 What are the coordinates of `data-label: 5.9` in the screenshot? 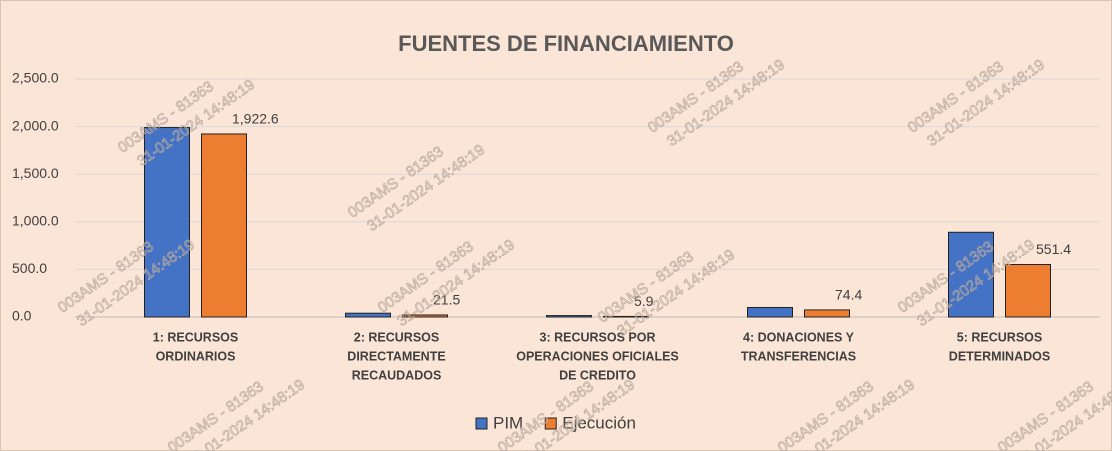 It's located at (644, 301).